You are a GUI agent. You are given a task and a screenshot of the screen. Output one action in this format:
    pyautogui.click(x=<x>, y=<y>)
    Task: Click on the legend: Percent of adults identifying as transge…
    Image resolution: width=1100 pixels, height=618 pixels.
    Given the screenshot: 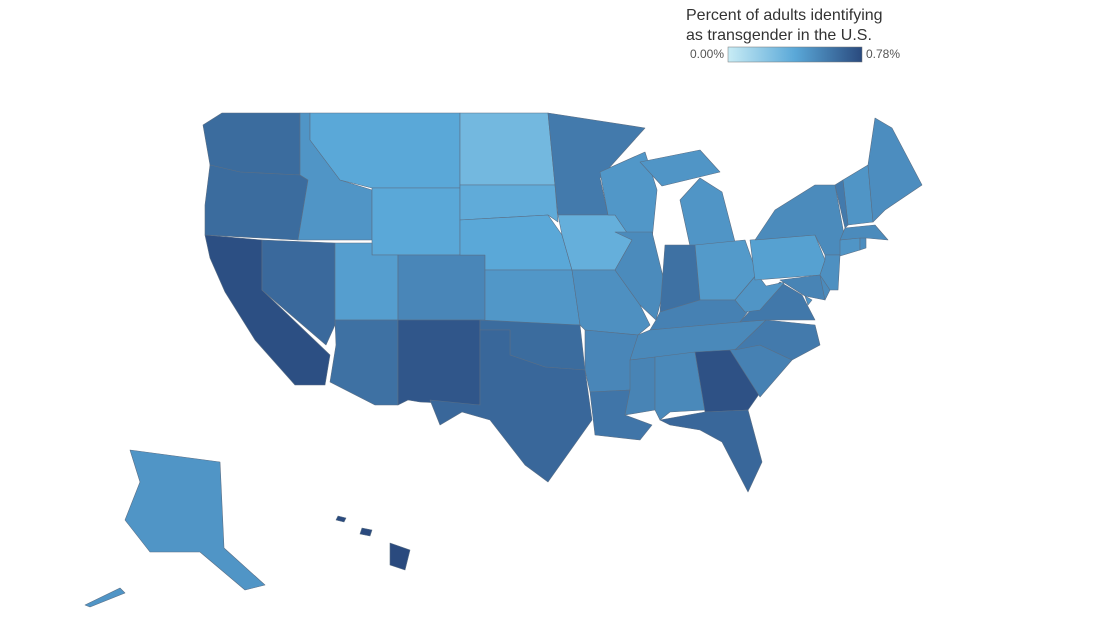 What is the action you would take?
    pyautogui.click(x=793, y=35)
    